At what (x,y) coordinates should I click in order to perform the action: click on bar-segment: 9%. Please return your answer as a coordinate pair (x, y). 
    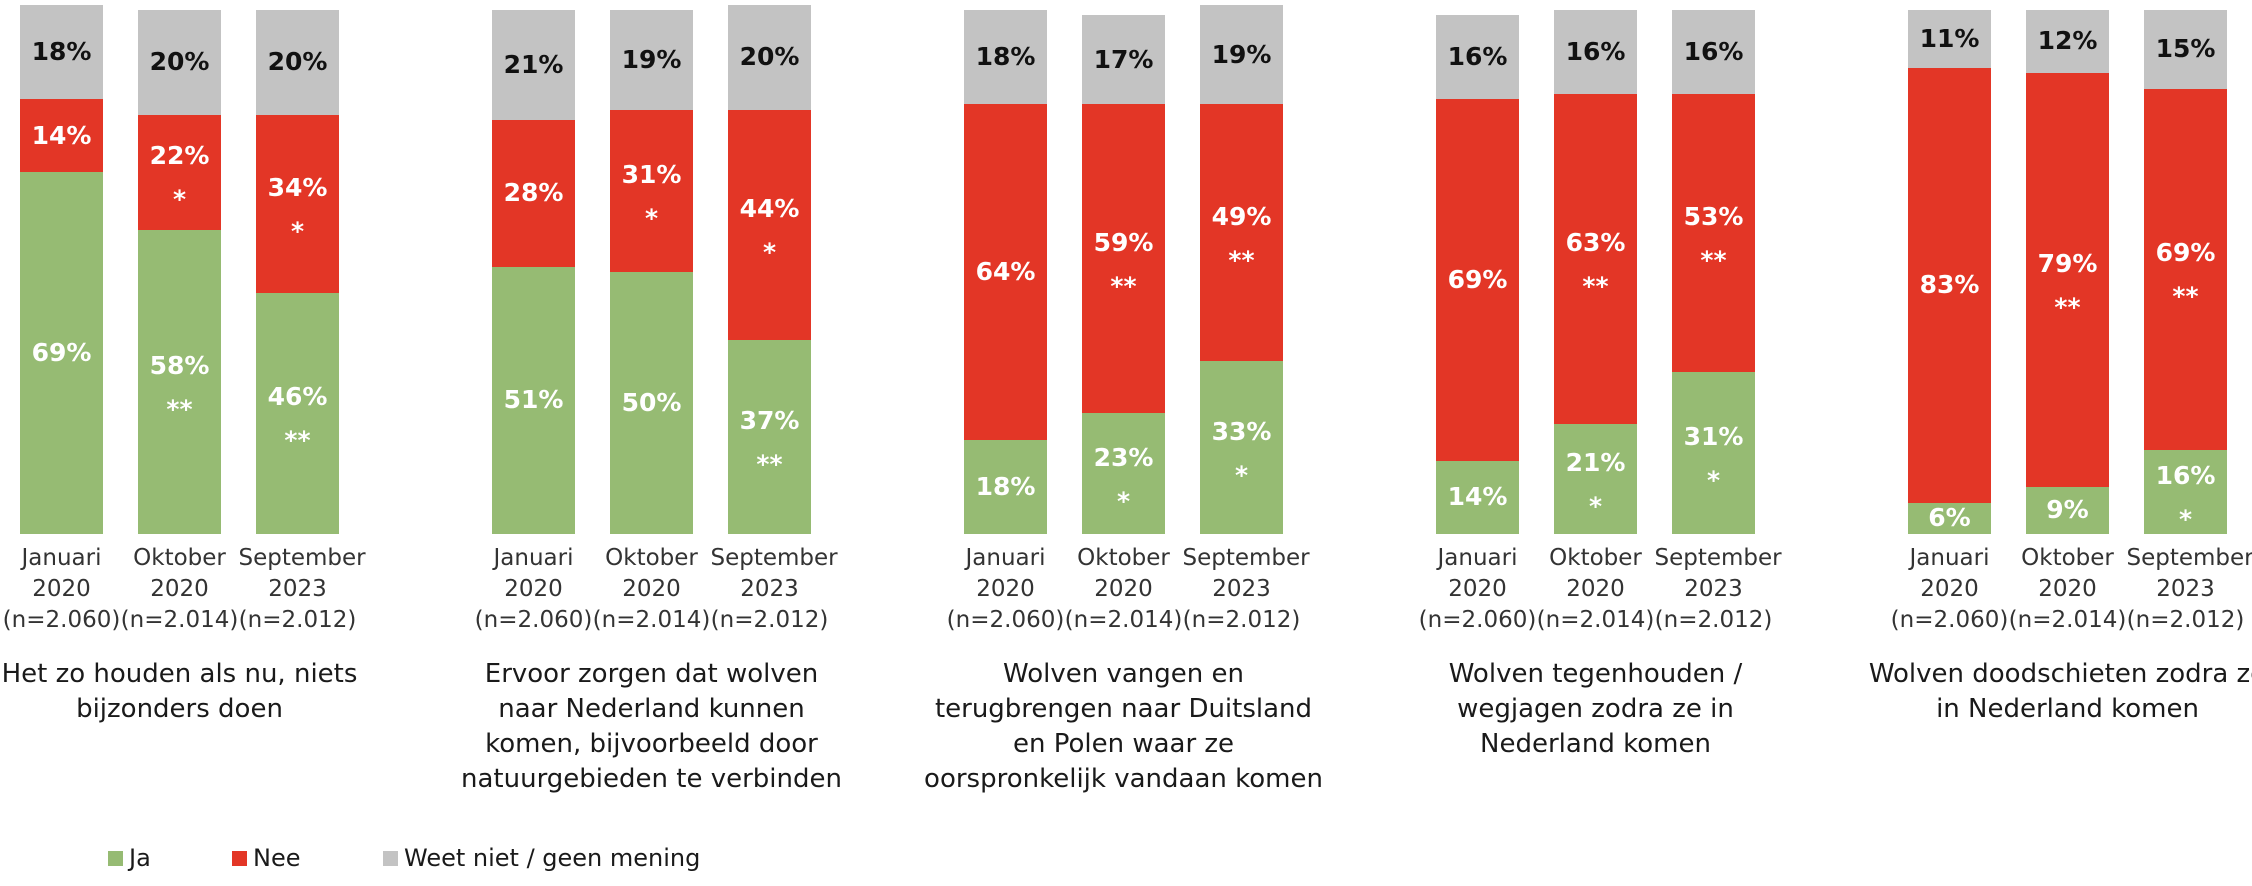
    Looking at the image, I should click on (2067, 510).